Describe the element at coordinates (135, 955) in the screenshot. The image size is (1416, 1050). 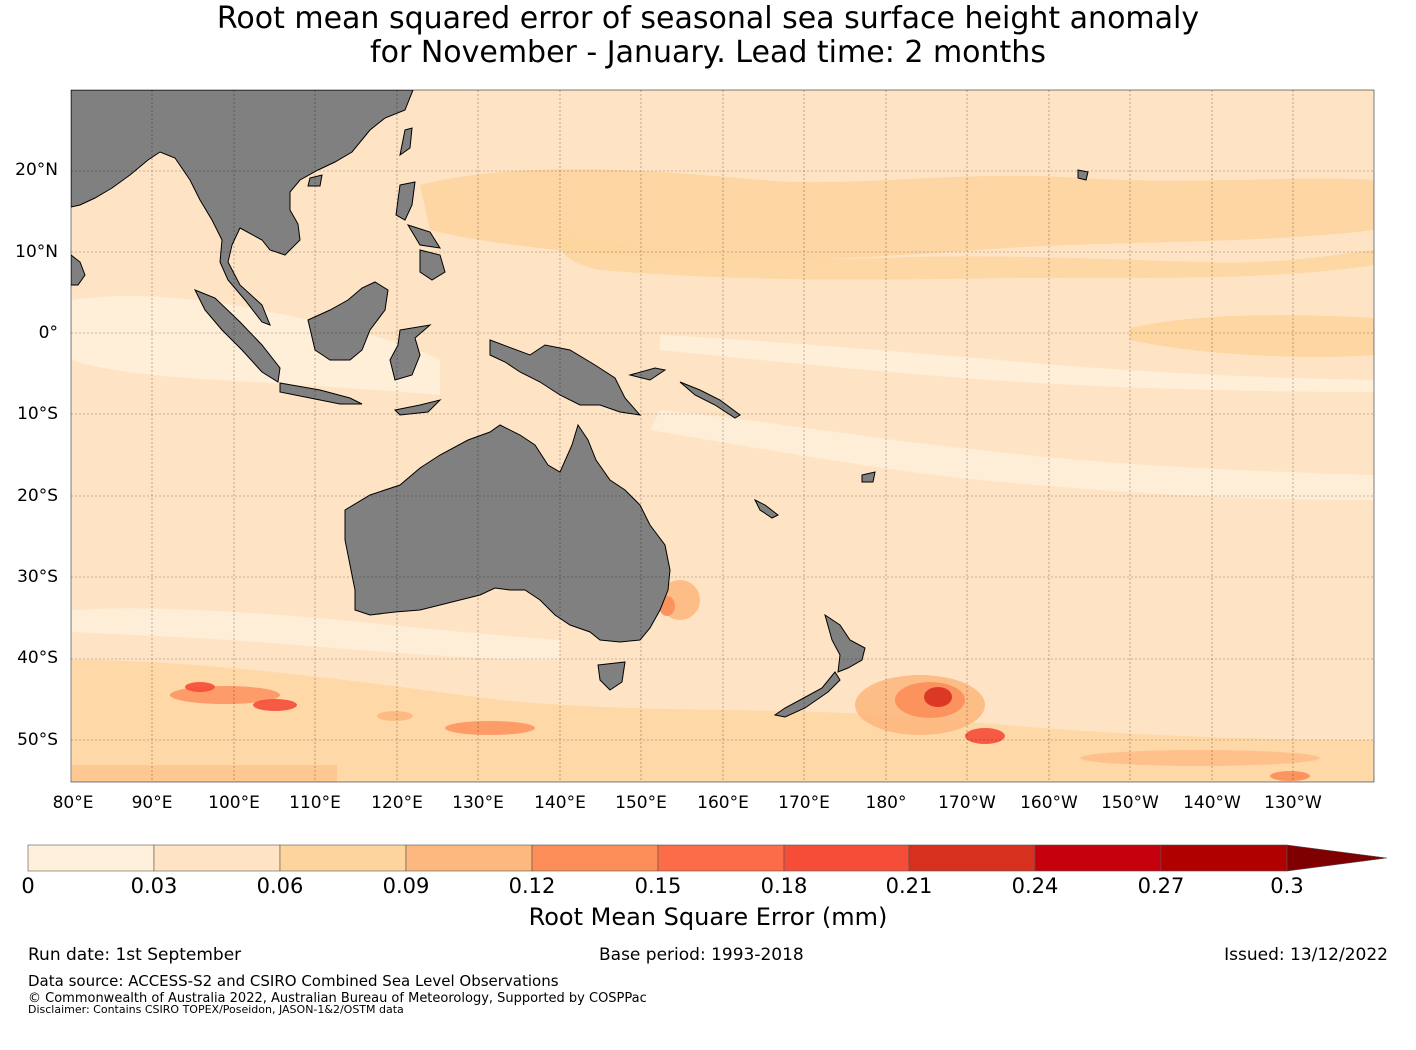
I see `run-date: Run date: 1st September` at that location.